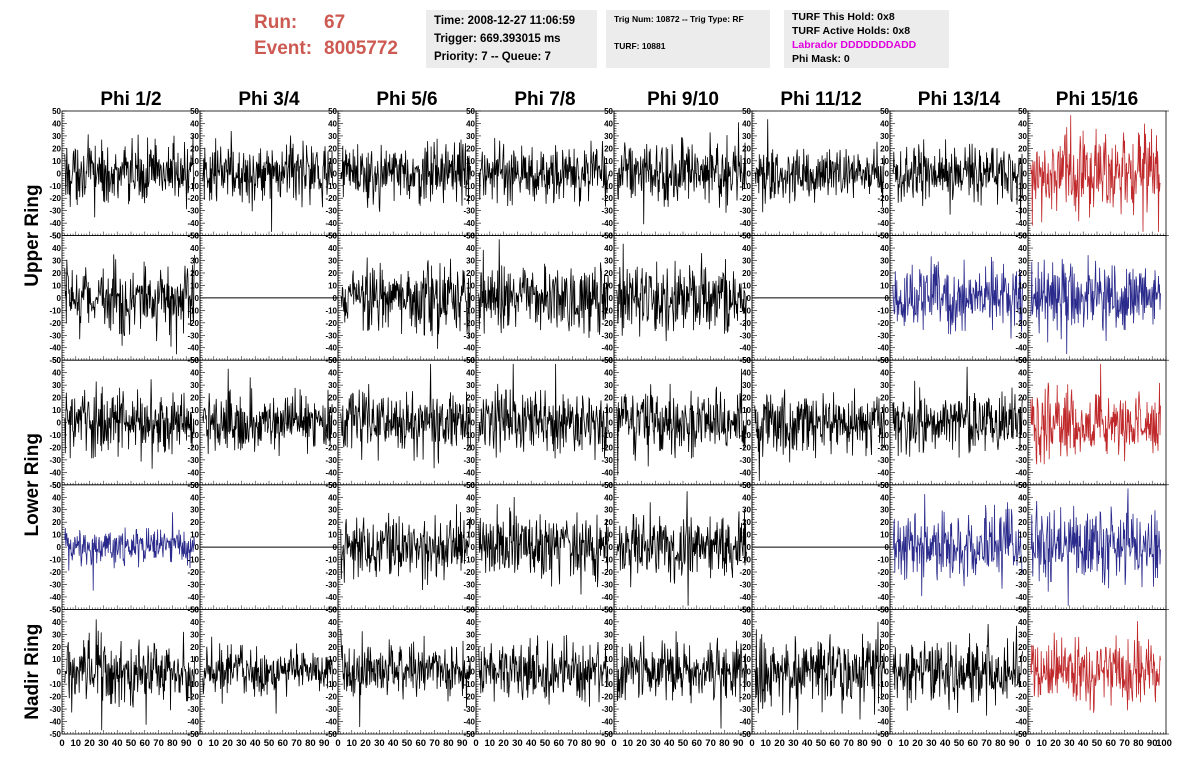 Image resolution: width=1196 pixels, height=772 pixels. What do you see at coordinates (820, 99) in the screenshot?
I see `column-title: Phi 11/12` at bounding box center [820, 99].